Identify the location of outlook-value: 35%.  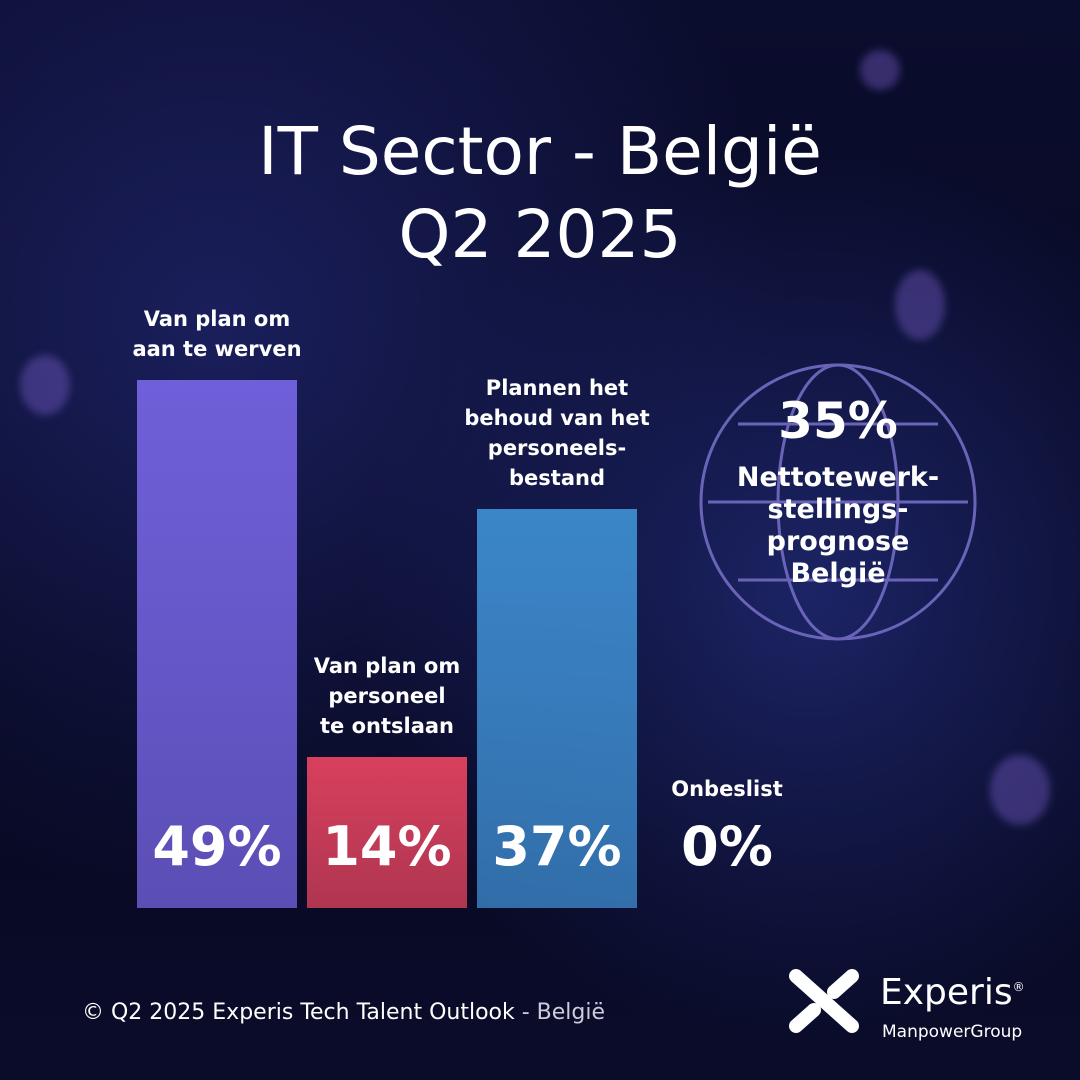
(838, 421).